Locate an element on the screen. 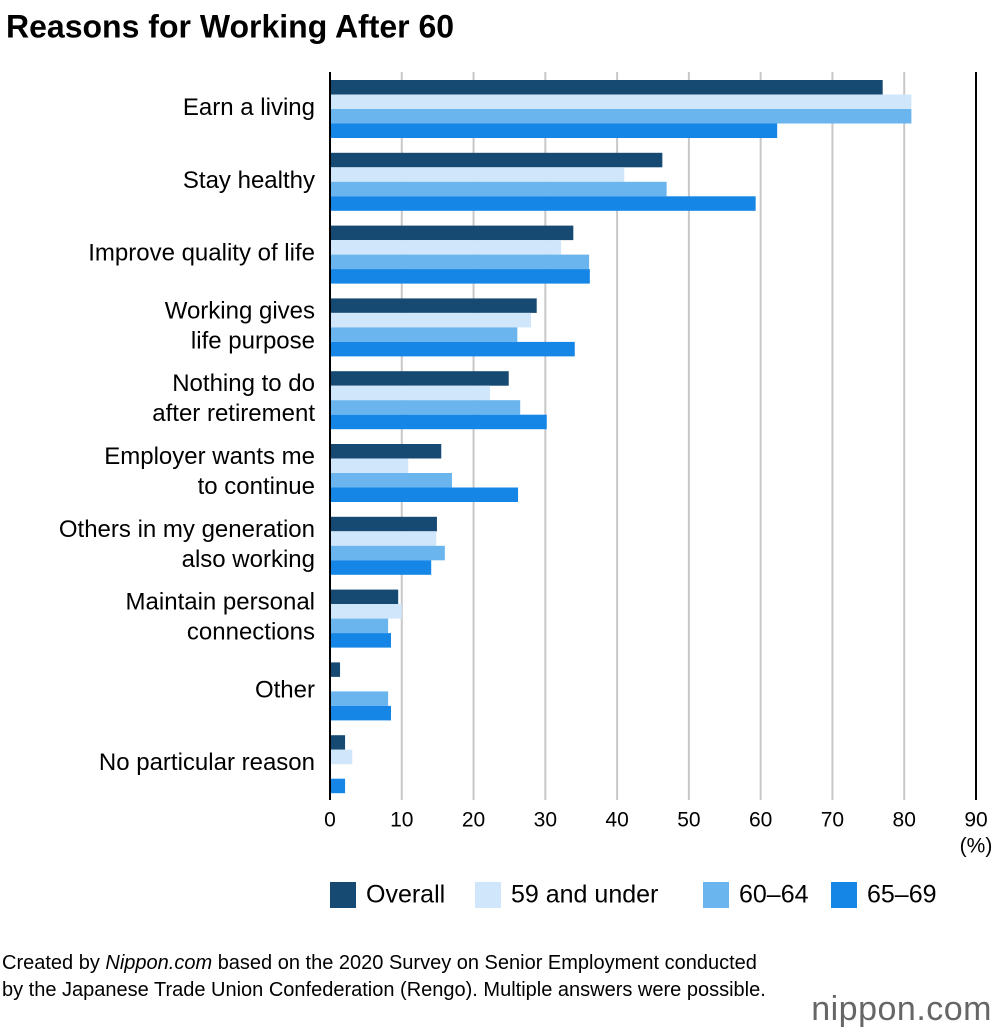 This screenshot has height=1036, width=1000. source-prefix: Created by is located at coordinates (51, 963).